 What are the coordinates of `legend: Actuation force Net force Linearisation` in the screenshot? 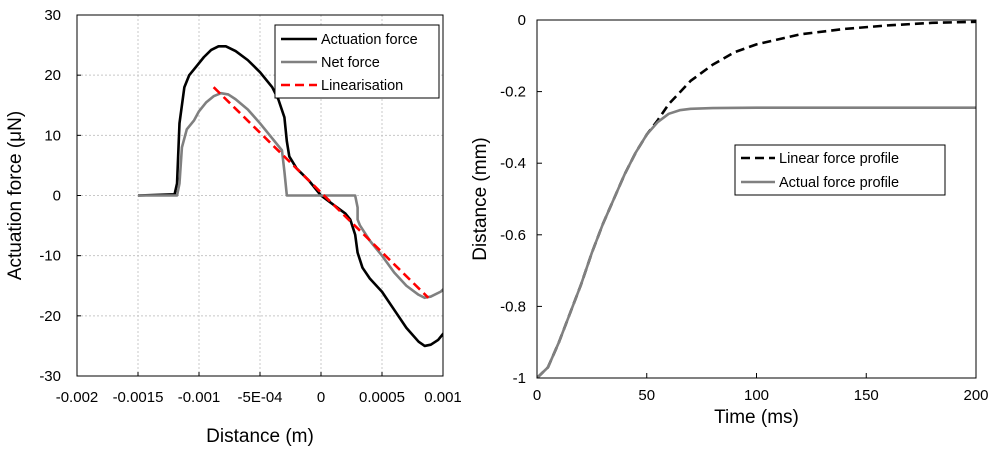 It's located at (357, 61).